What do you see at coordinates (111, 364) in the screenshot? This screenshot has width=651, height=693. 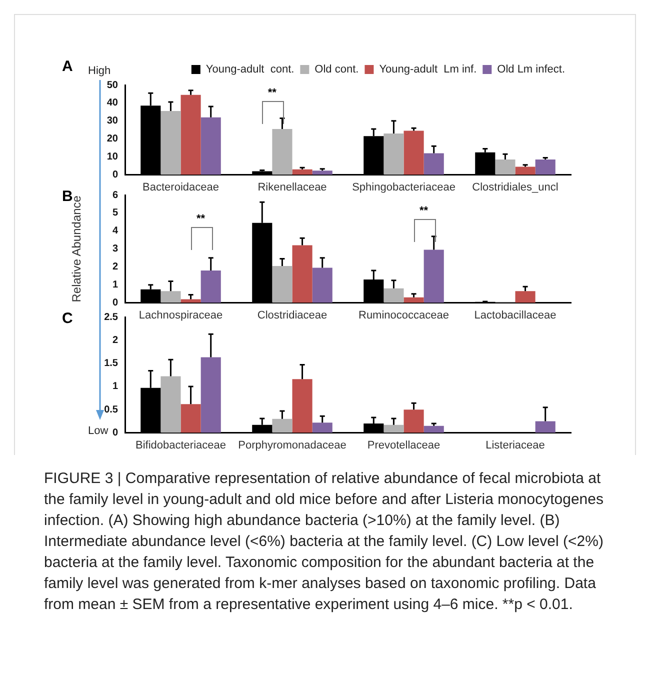 I see `y-tick-label: 1.5` at bounding box center [111, 364].